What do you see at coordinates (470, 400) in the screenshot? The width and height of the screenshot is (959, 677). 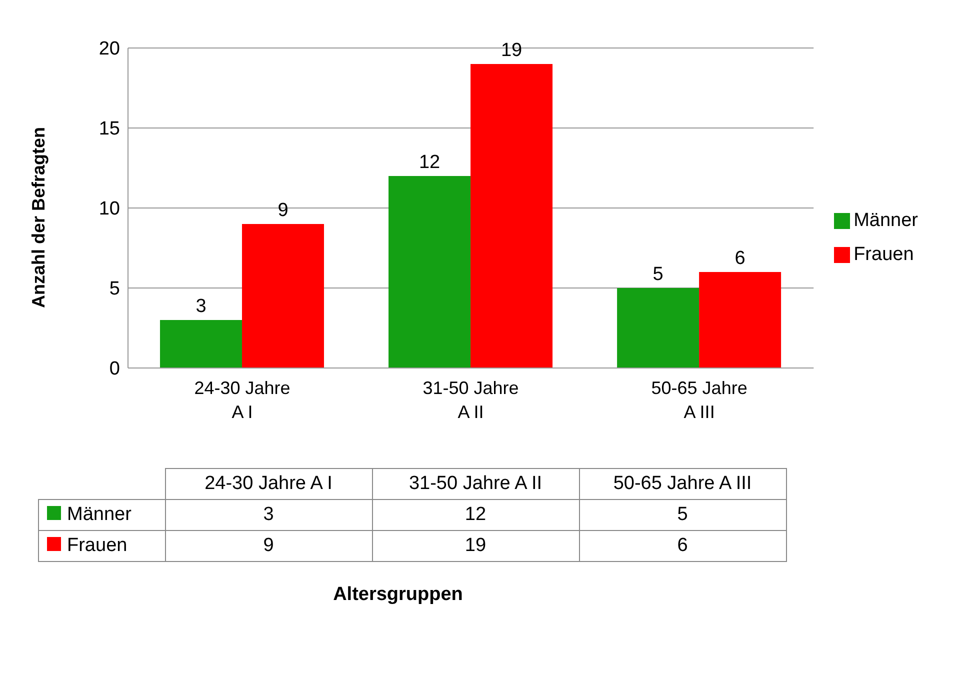 I see `x-tick-label: 31-50 Jahre A II` at bounding box center [470, 400].